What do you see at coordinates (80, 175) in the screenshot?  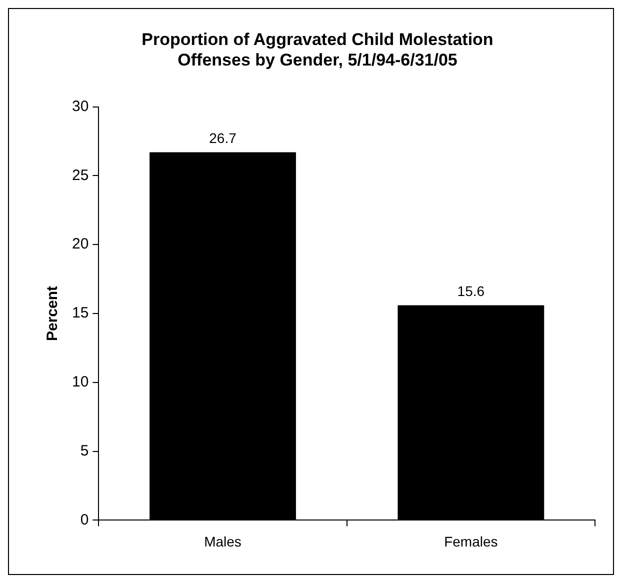 I see `y-tick-label: 25` at bounding box center [80, 175].